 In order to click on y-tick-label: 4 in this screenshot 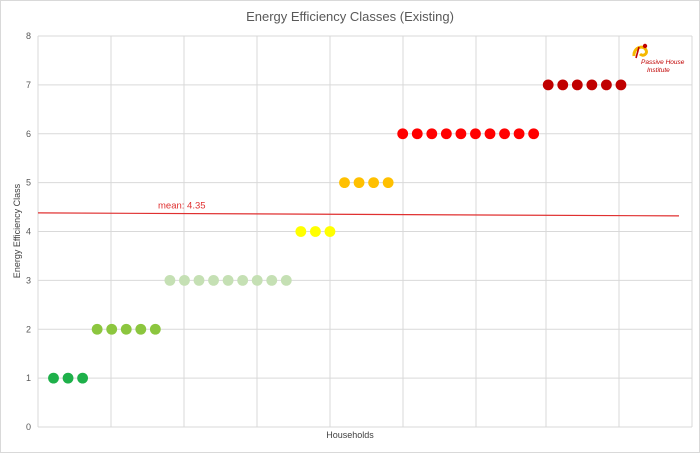, I will do `click(28, 232)`.